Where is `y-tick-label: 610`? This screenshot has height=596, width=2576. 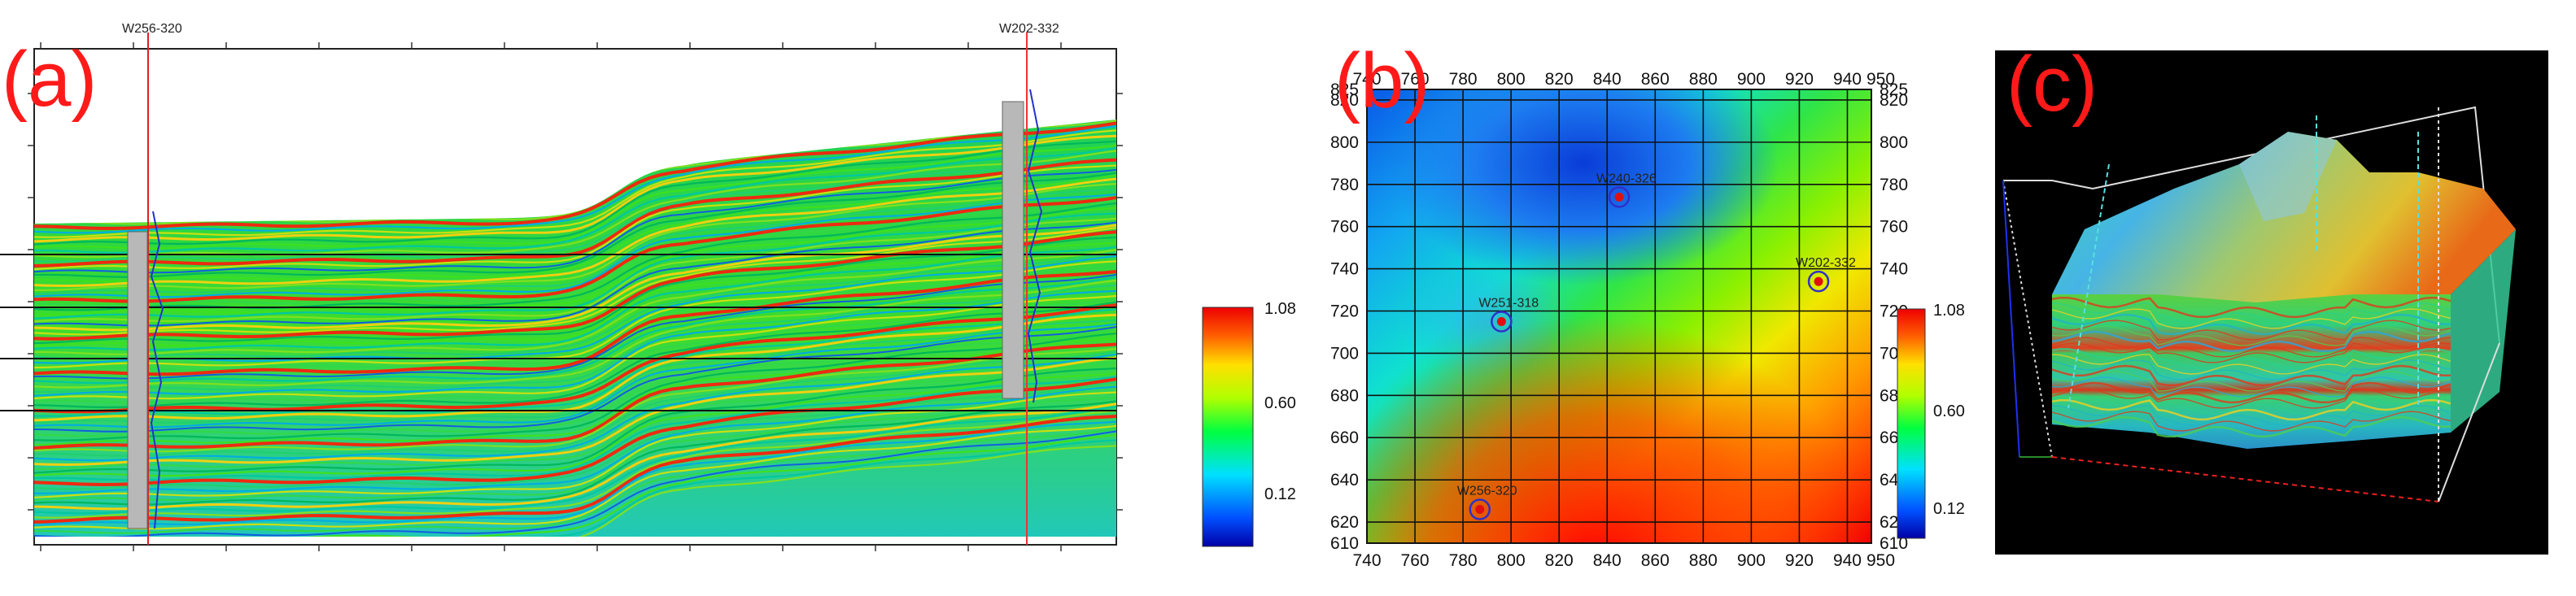 y-tick-label: 610 is located at coordinates (1344, 543).